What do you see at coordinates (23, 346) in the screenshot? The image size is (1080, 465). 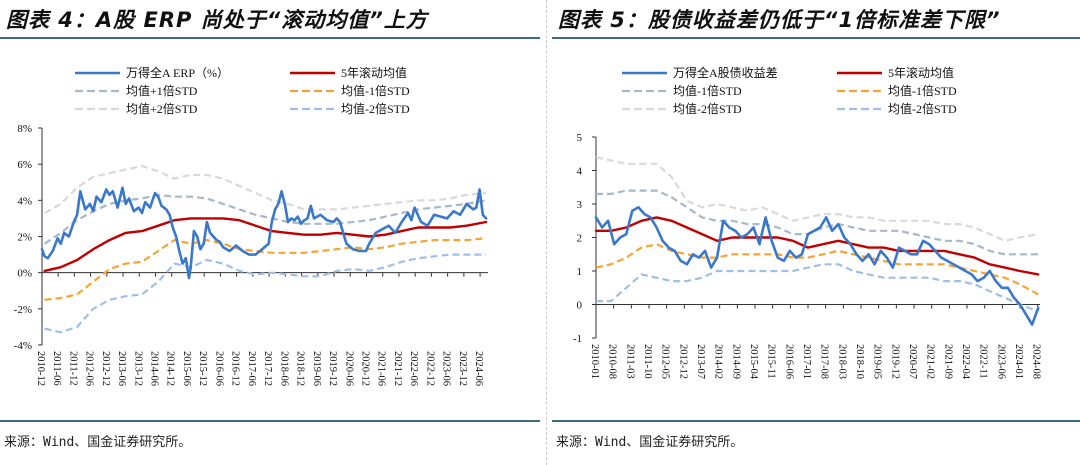 I see `y-tick-label: -4%` at bounding box center [23, 346].